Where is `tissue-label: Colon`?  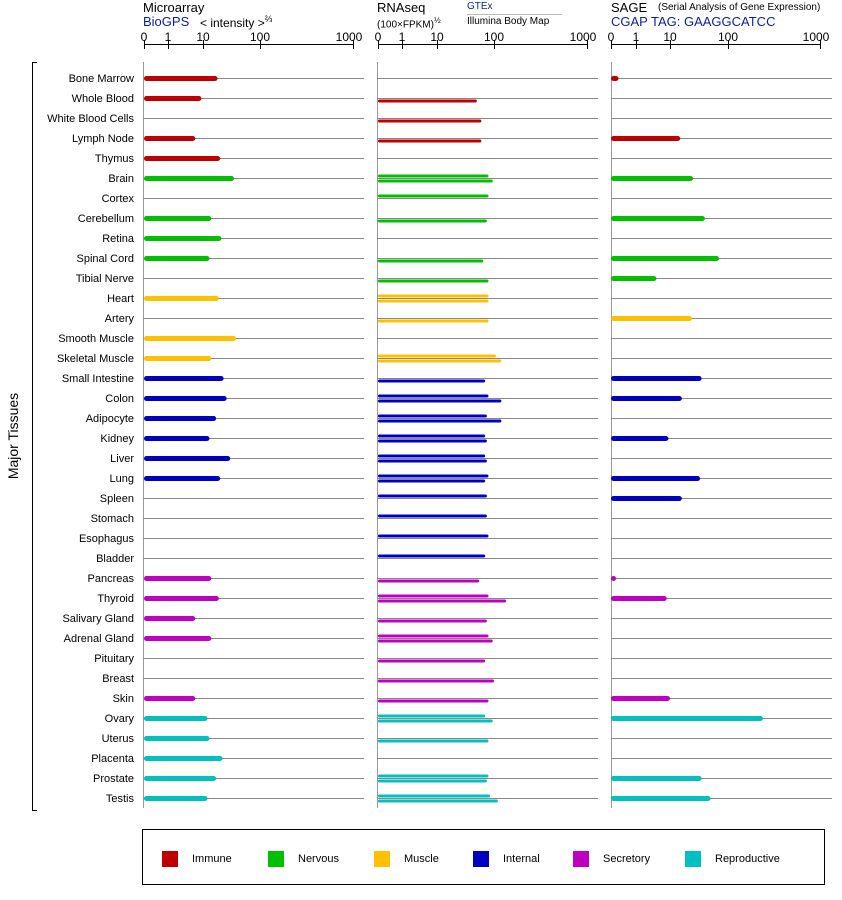
tissue-label: Colon is located at coordinates (119, 399).